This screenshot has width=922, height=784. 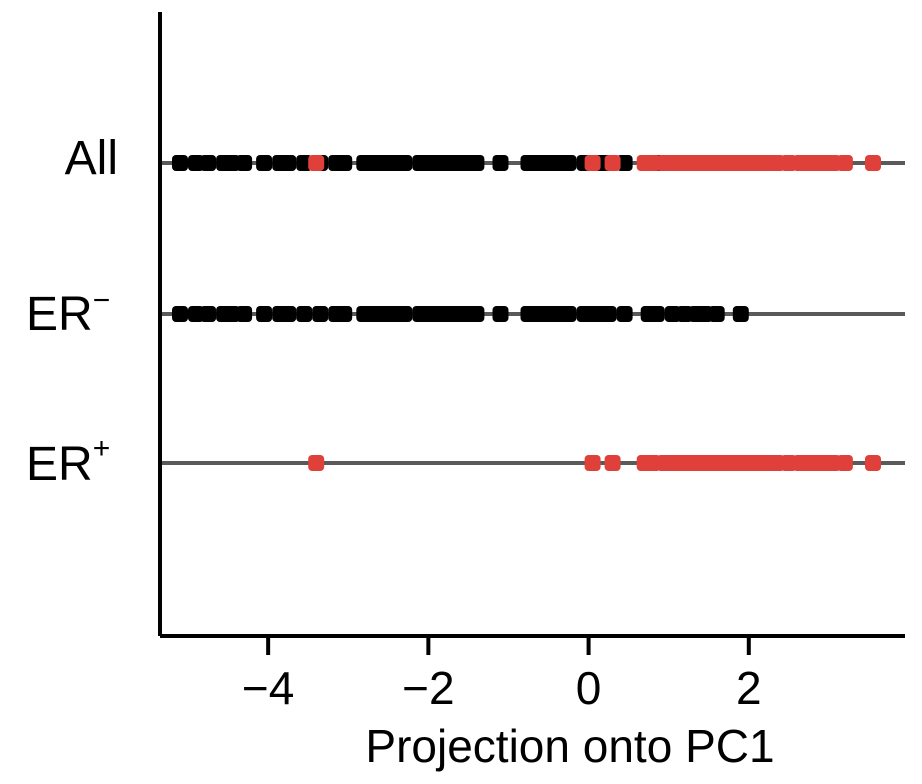 I want to click on row-label-er-negative: ER−, so click(x=68, y=312).